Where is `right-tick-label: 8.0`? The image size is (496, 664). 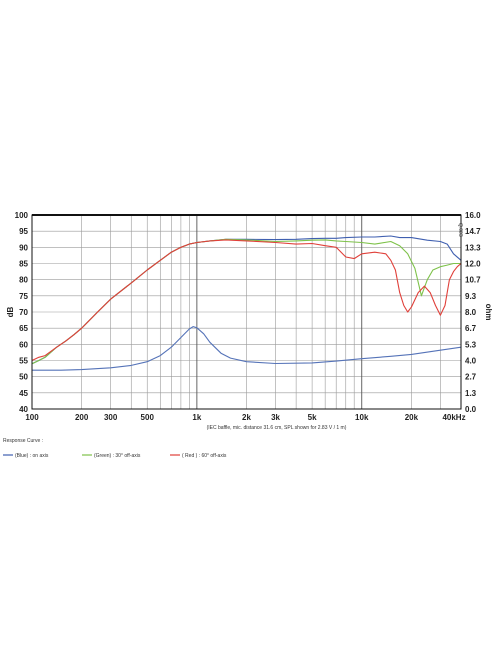
right-tick-label: 8.0 is located at coordinates (471, 312).